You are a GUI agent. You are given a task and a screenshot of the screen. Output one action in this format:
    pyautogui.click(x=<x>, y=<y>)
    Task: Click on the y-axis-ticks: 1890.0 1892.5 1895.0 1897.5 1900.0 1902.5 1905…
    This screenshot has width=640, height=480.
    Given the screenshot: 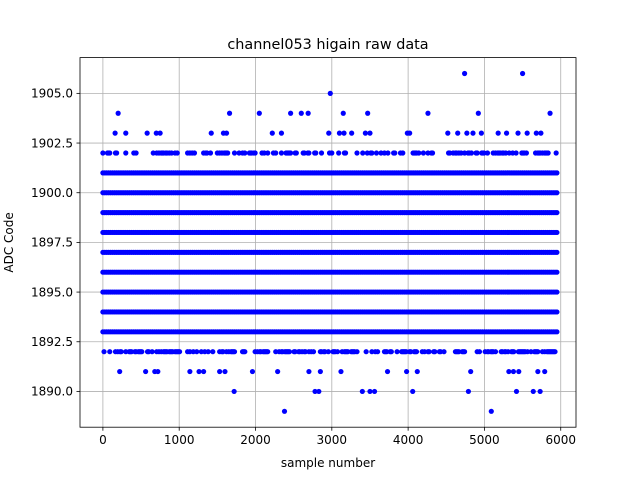 What is the action you would take?
    pyautogui.click(x=55, y=243)
    